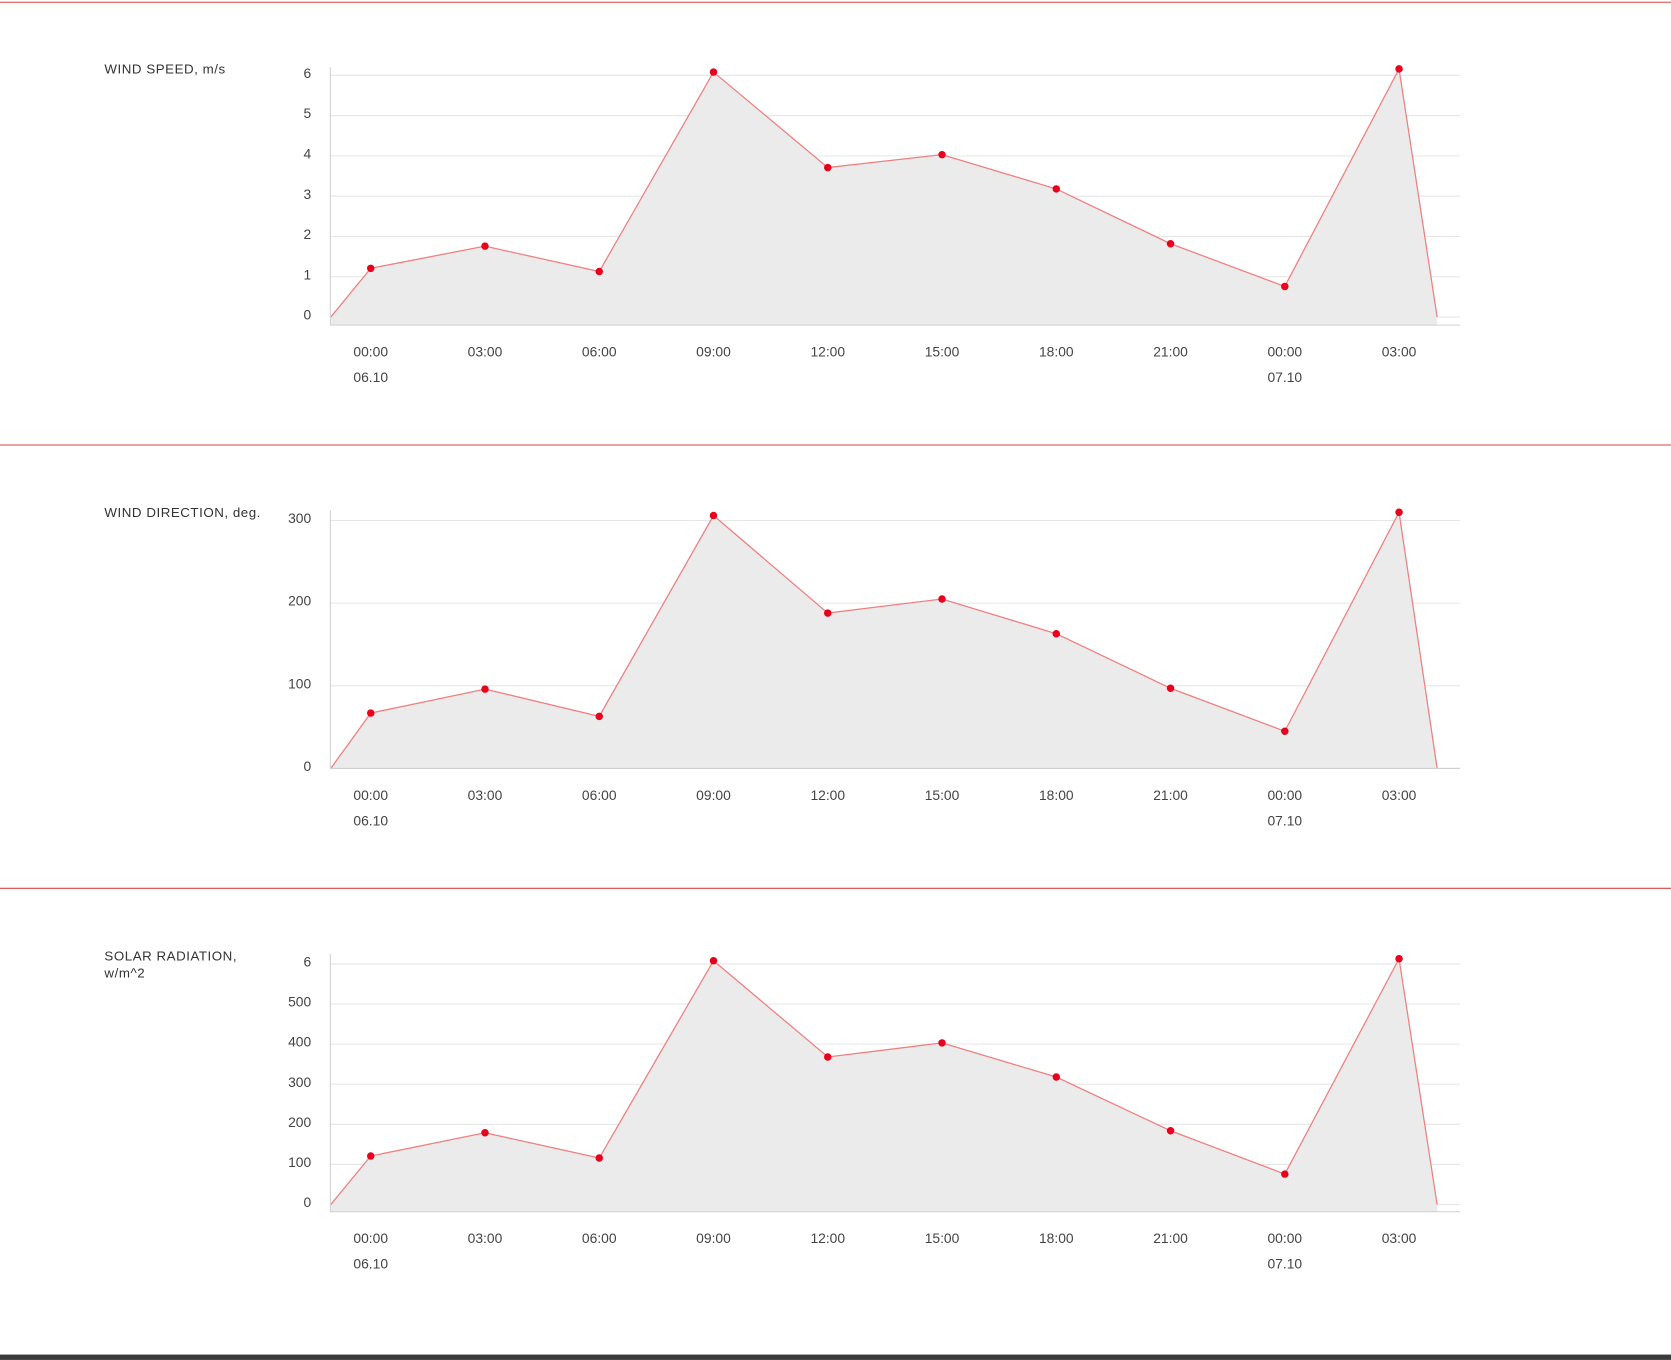  Describe the element at coordinates (307, 194) in the screenshot. I see `y-tick-label: 3` at that location.